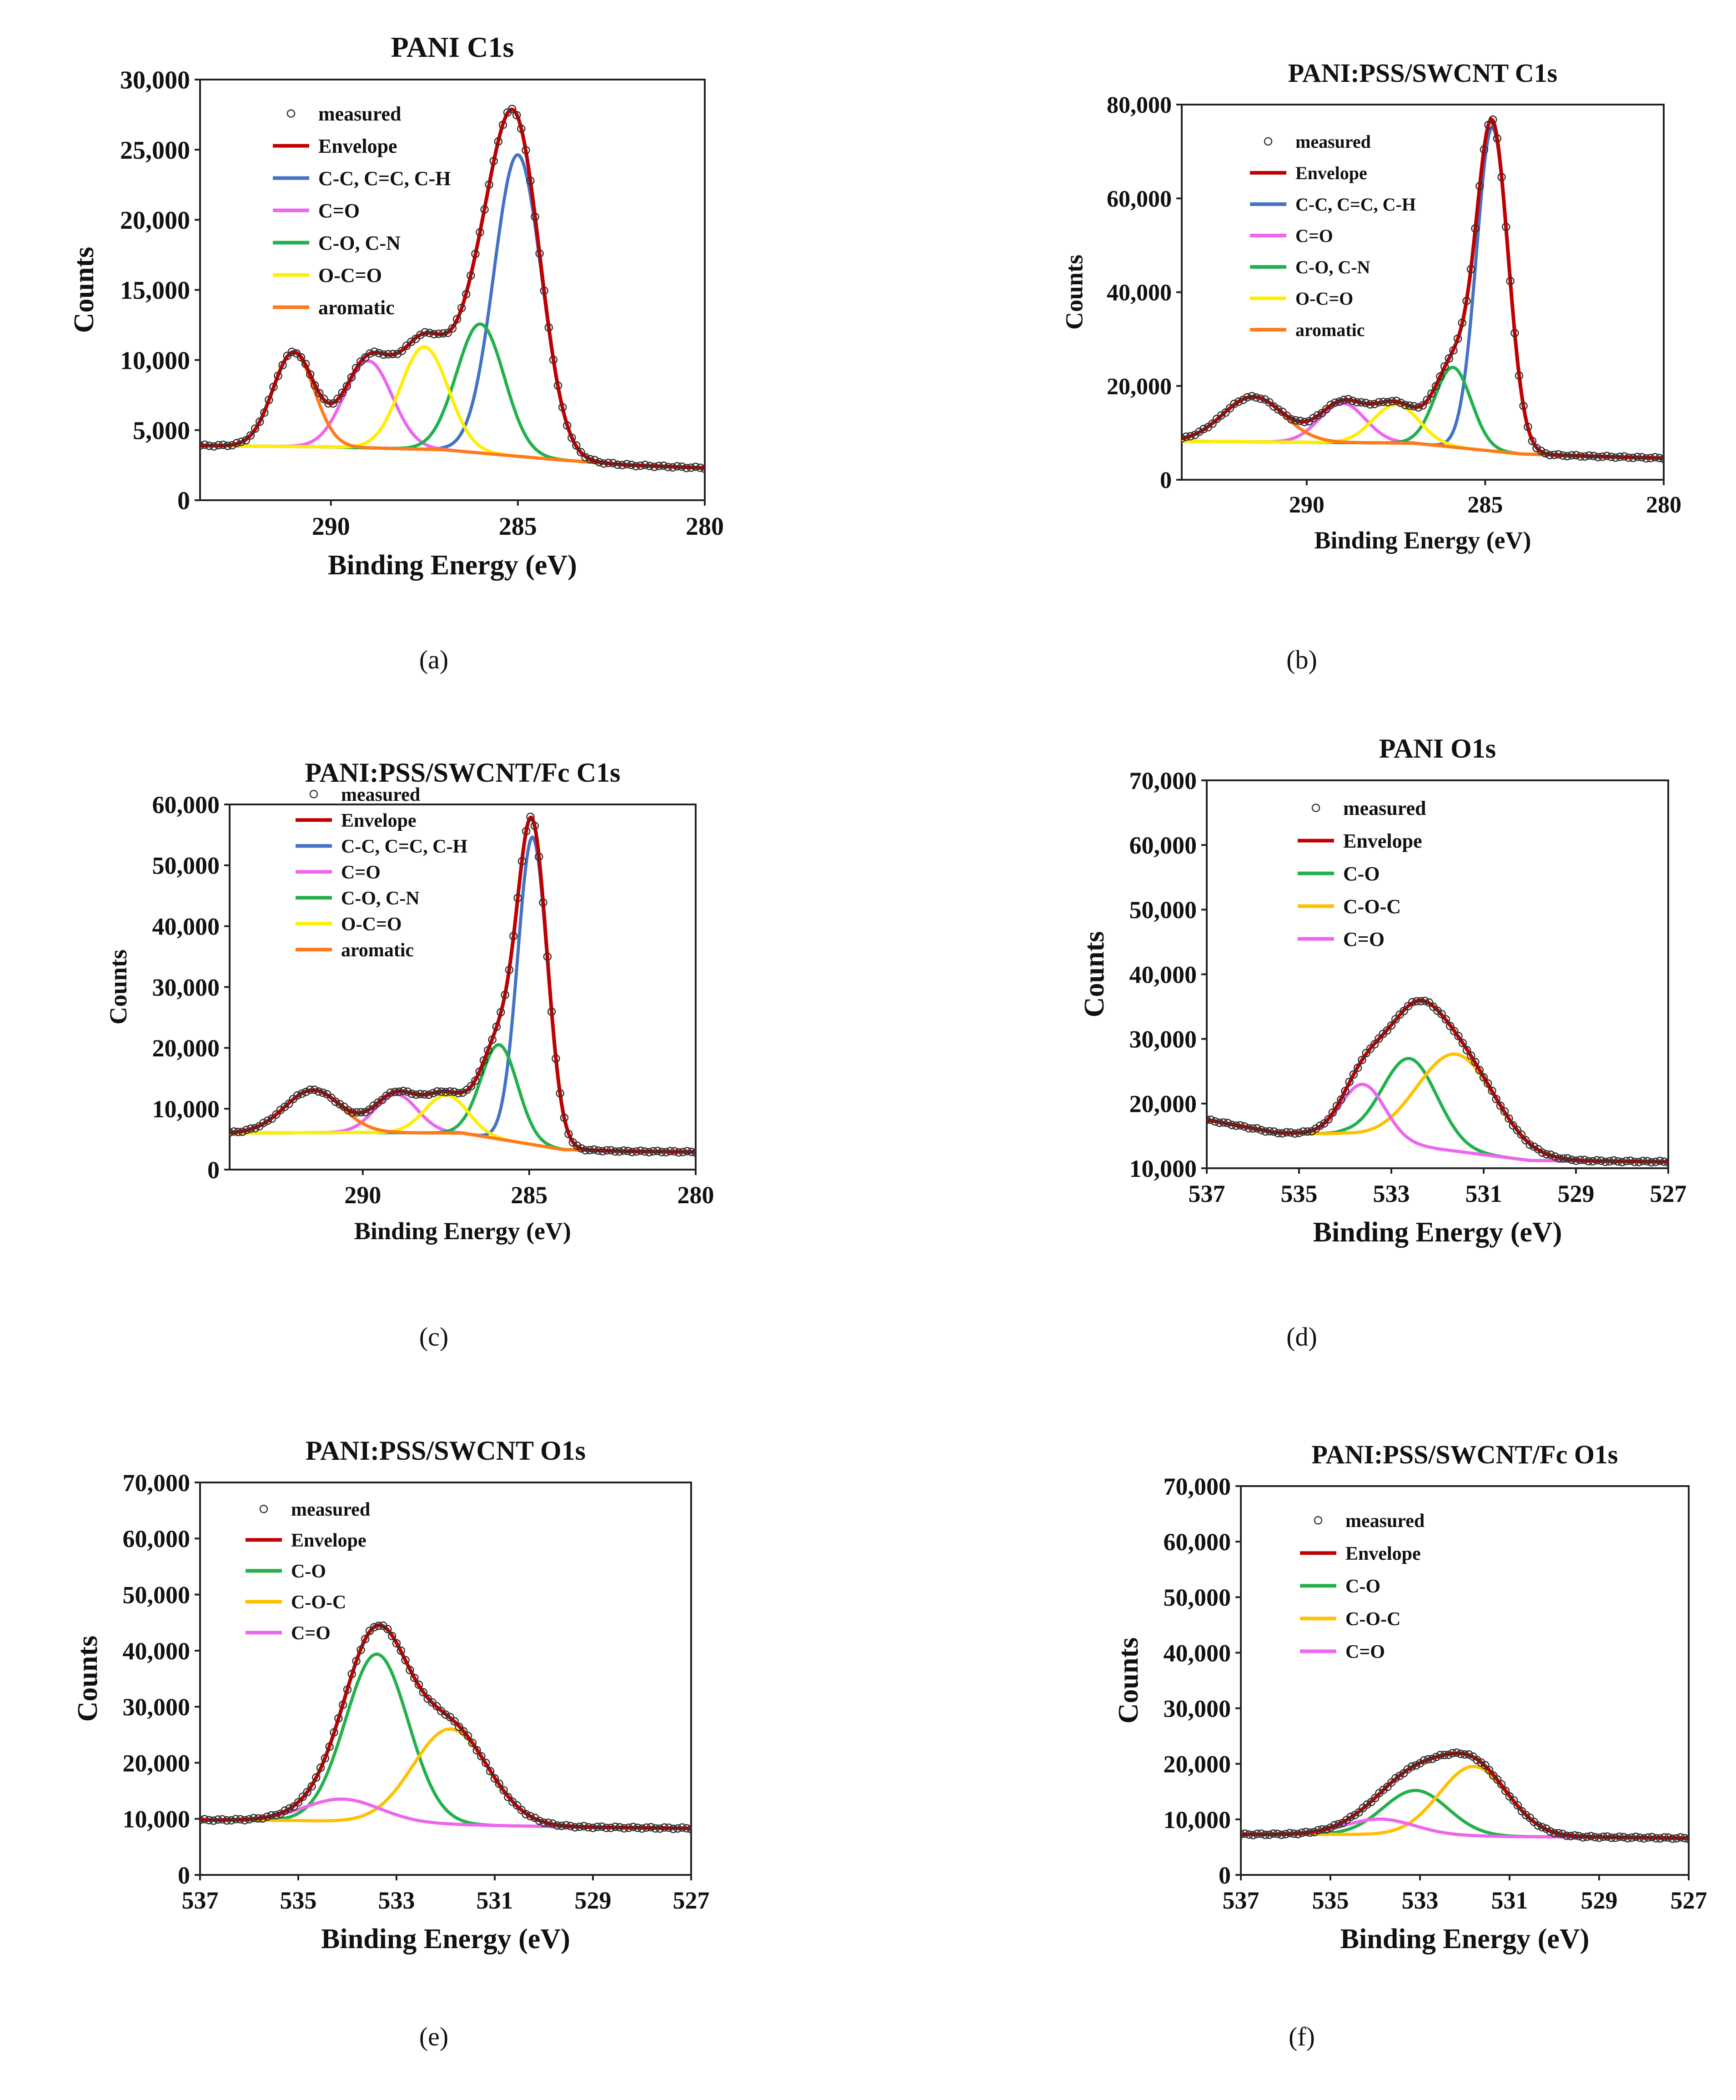  Describe the element at coordinates (380, 794) in the screenshot. I see `legend-label: measured` at that location.